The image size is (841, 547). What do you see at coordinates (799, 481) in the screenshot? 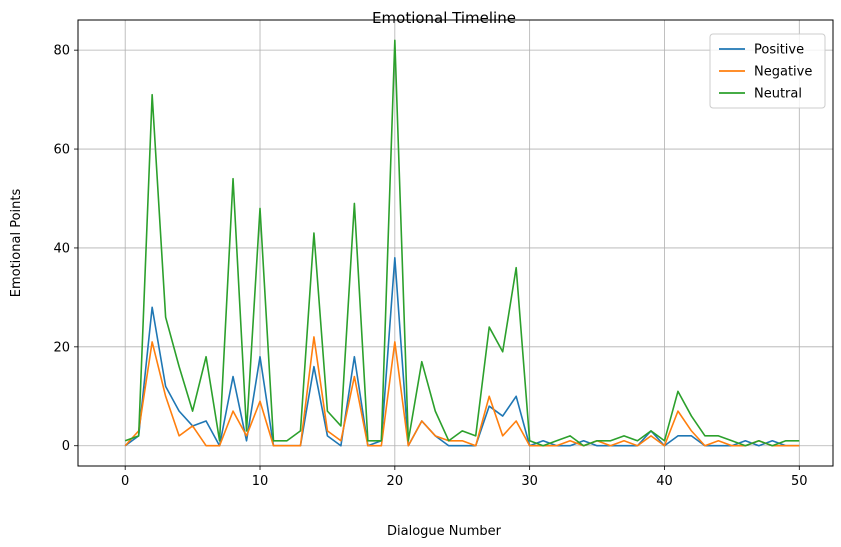
I see `x-tick-label: 50` at bounding box center [799, 481].